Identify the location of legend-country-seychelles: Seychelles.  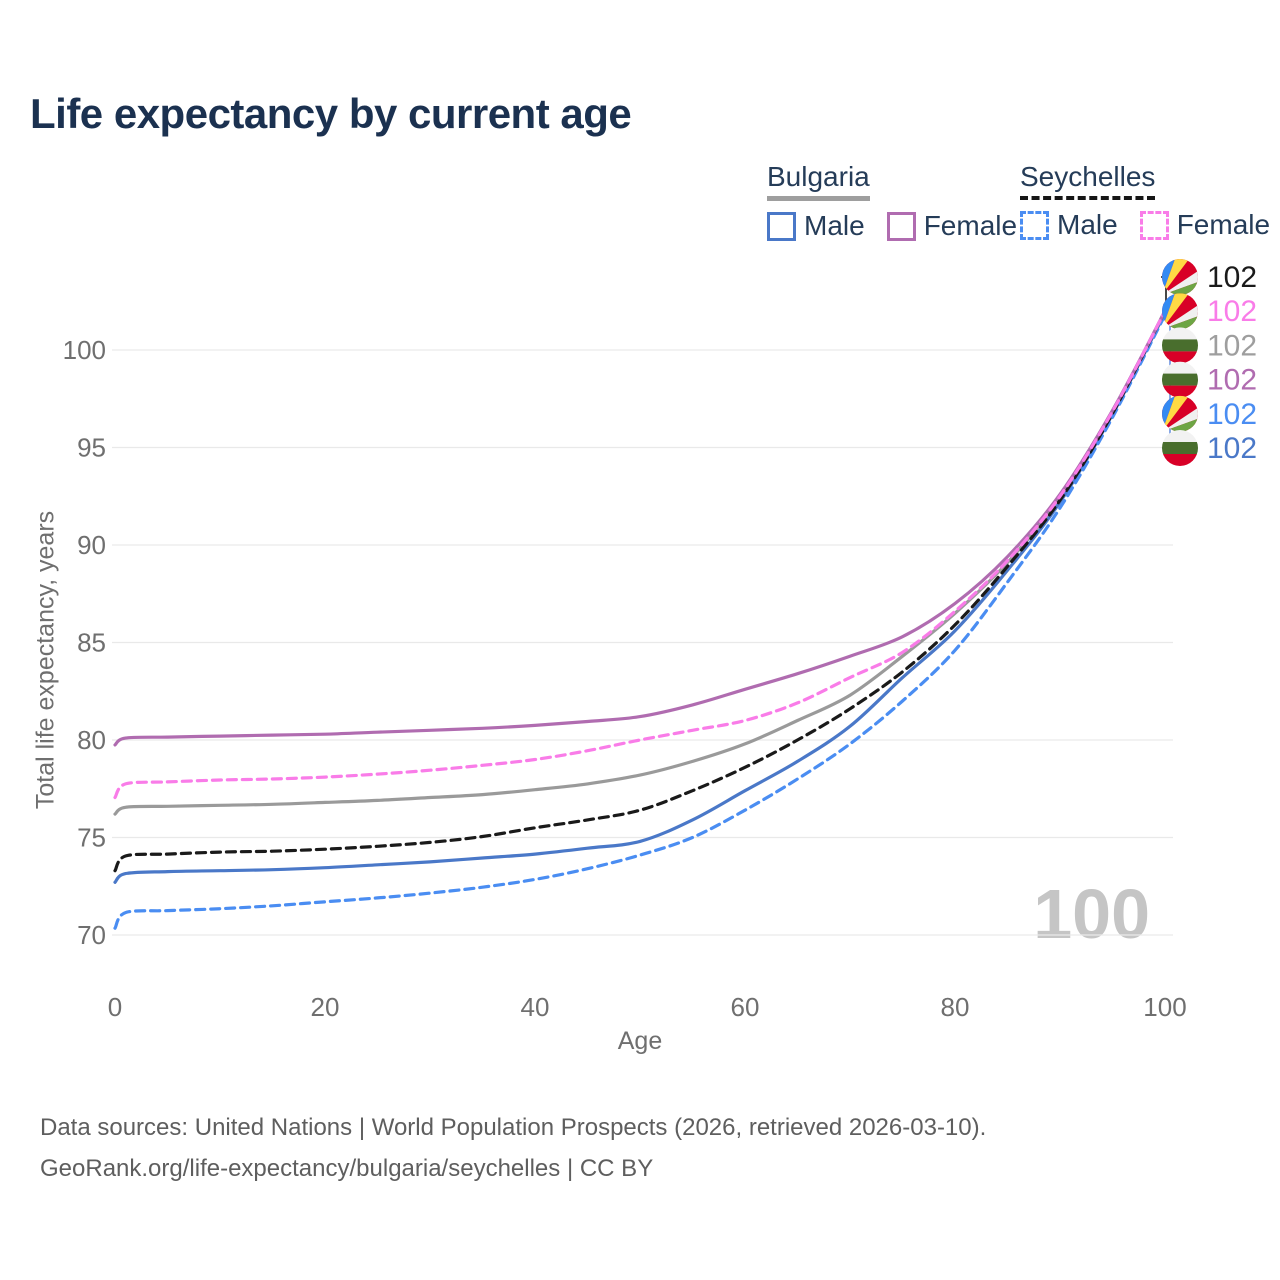
(1088, 180).